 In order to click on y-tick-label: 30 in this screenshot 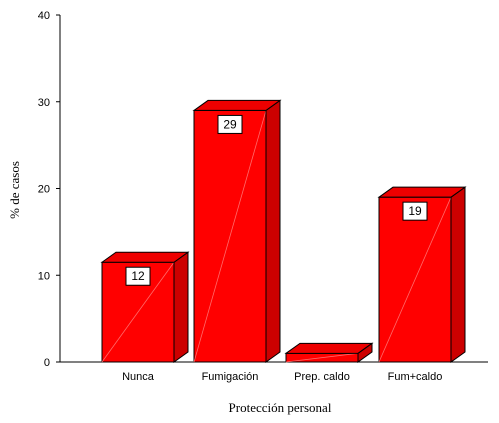, I will do `click(44, 103)`.